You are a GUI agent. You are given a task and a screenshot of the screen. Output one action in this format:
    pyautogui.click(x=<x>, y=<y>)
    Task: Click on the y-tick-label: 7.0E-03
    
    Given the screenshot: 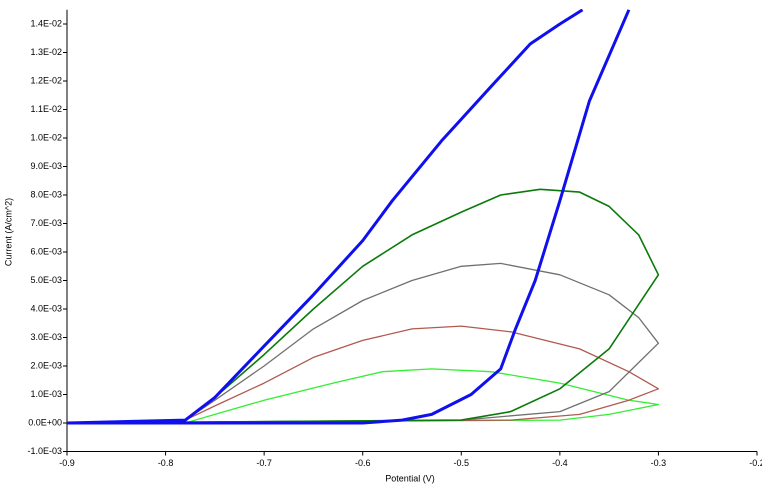 What is the action you would take?
    pyautogui.click(x=46, y=223)
    